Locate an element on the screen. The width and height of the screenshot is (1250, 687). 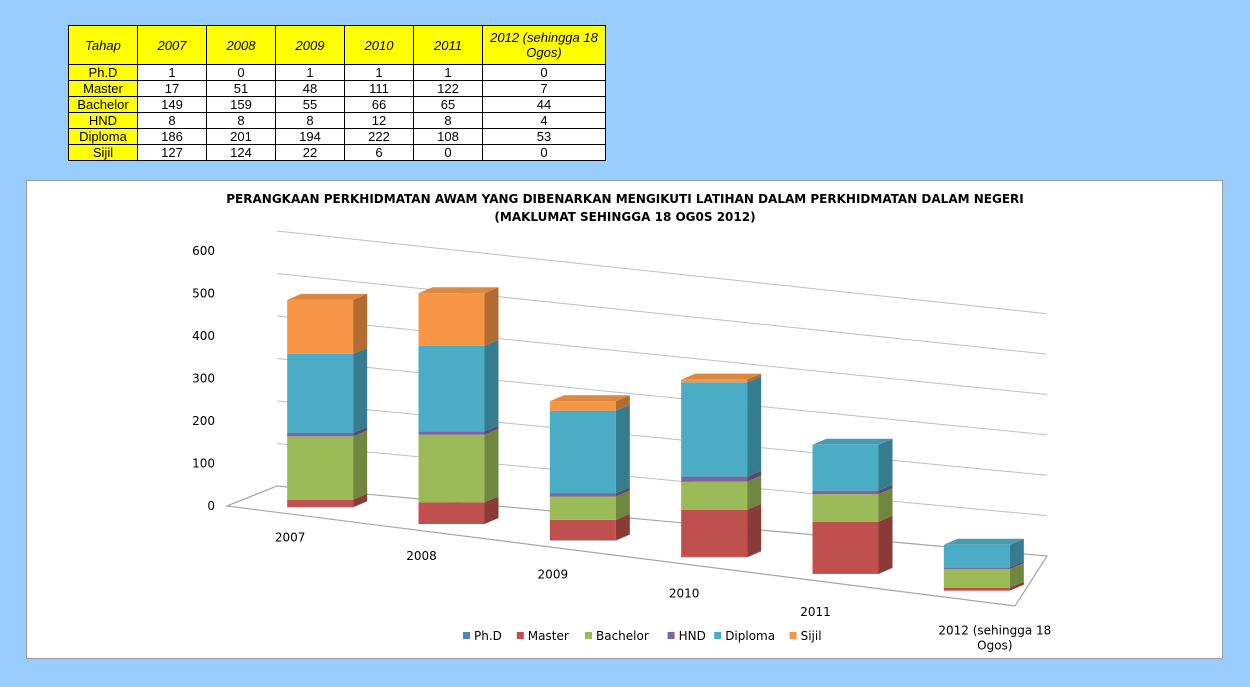
table-row: Bachelor 149 159 55 66 65 44 is located at coordinates (337, 104).